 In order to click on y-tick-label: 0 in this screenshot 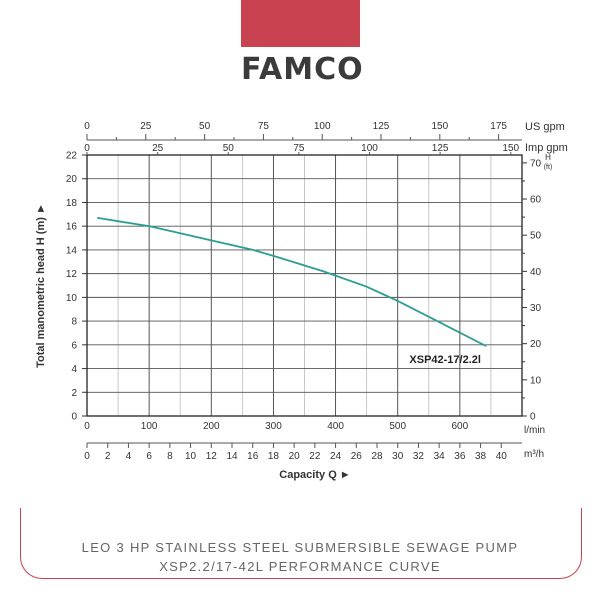, I will do `click(74, 417)`.